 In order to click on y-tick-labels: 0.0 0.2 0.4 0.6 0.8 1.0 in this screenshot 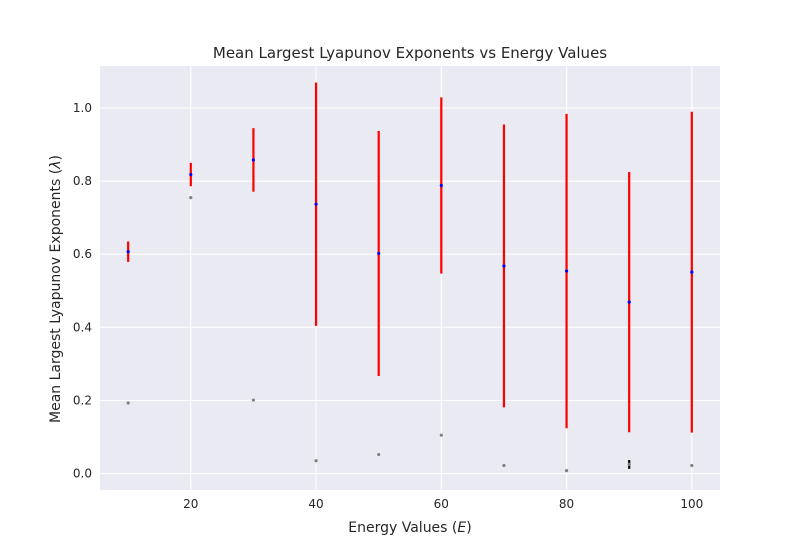, I will do `click(82, 291)`.